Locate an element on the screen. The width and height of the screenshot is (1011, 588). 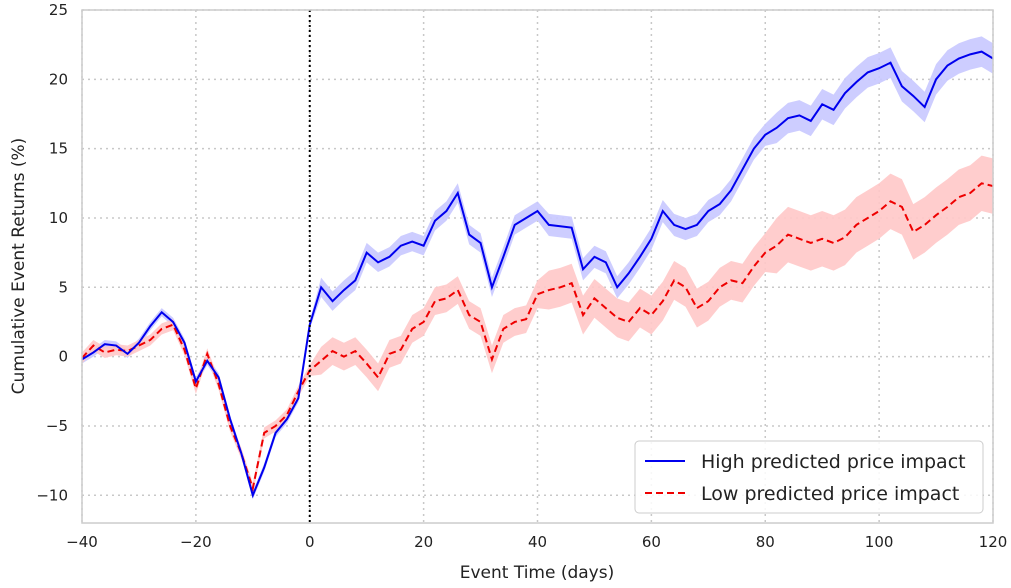
x-tick-label: 40 is located at coordinates (537, 542).